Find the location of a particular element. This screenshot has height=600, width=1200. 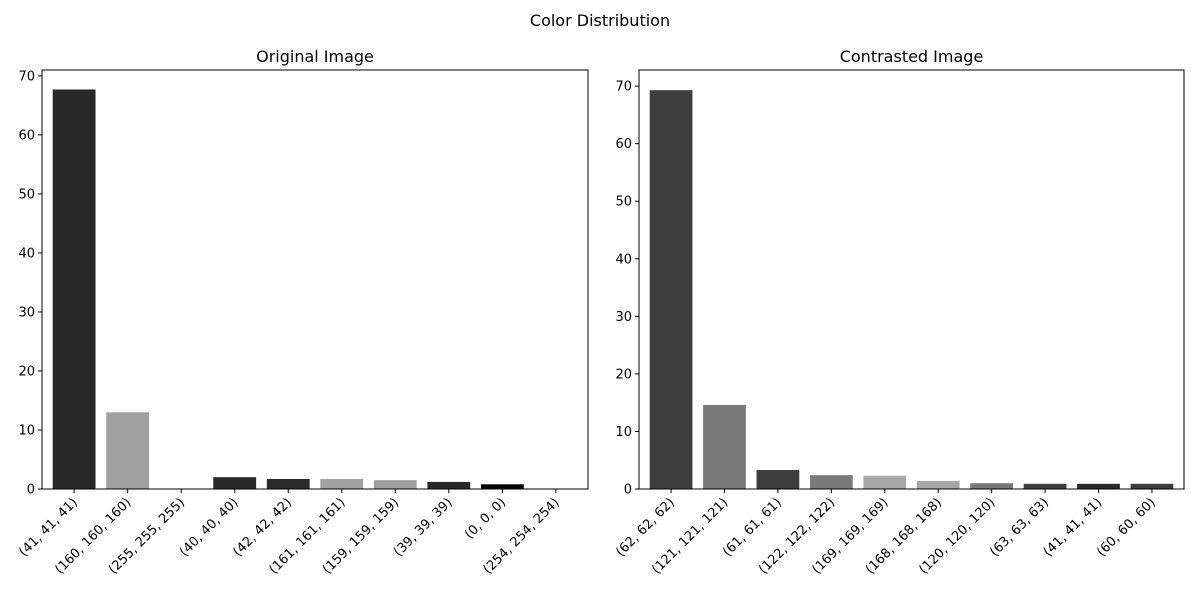

contrasted-image-y-tick-label-5: 40 is located at coordinates (623, 259).